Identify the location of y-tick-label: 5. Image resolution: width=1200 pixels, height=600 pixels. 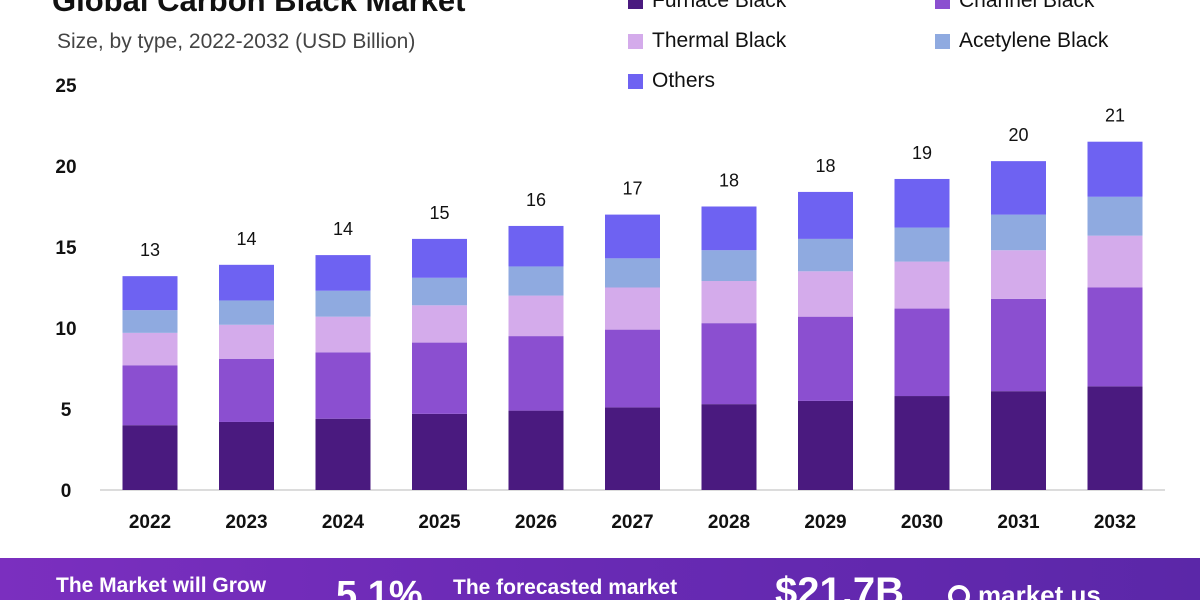
(66, 410).